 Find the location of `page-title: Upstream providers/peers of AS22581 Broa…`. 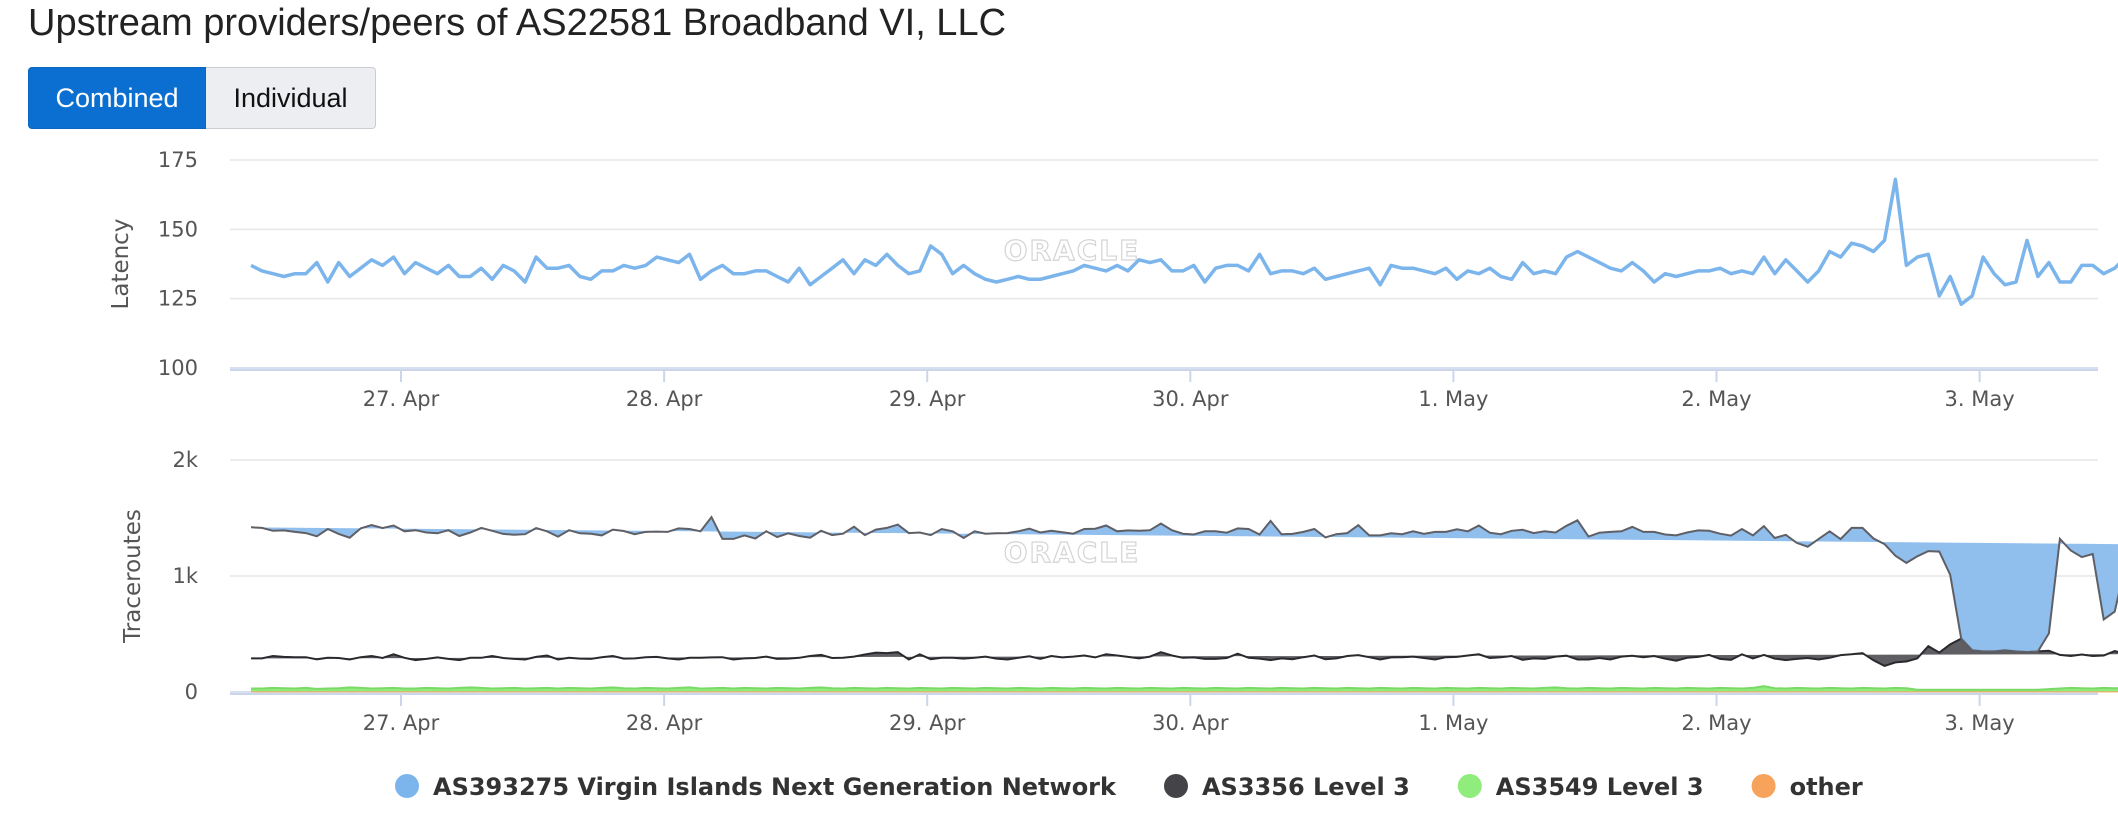

page-title: Upstream providers/peers of AS22581 Broa… is located at coordinates (517, 23).